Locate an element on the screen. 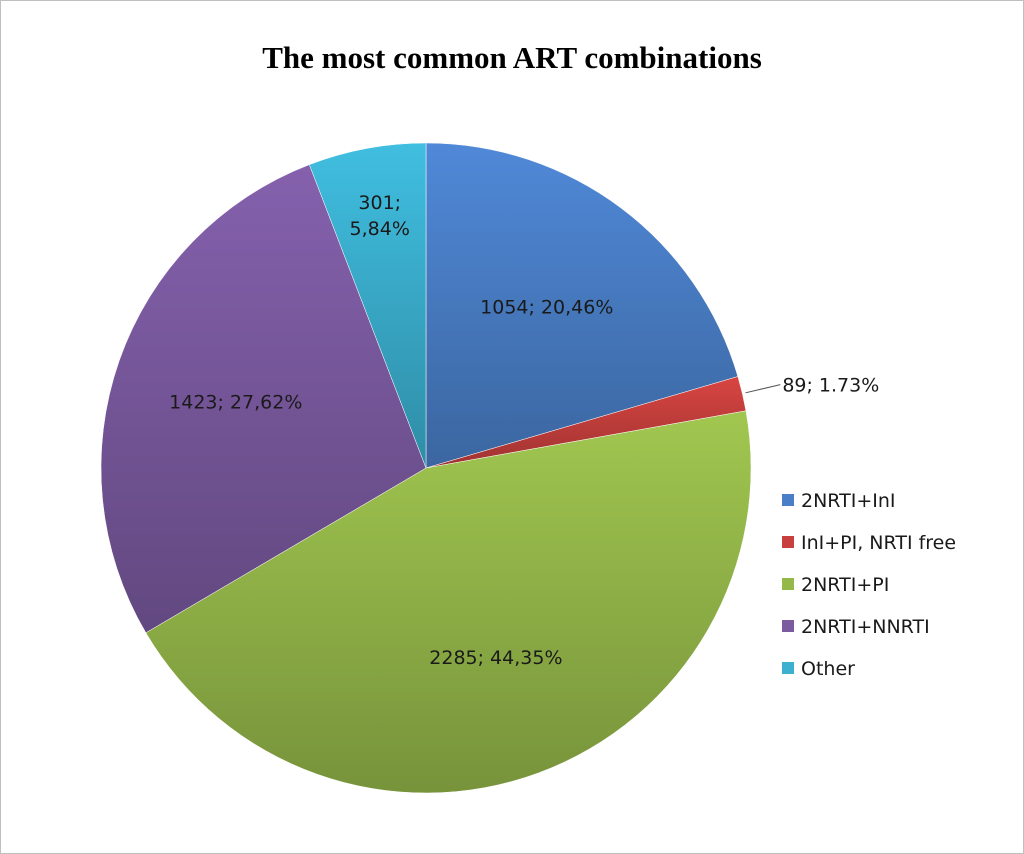 Image resolution: width=1024 pixels, height=854 pixels. data-label-2nrti-ini: 1054; 20,46% is located at coordinates (546, 308).